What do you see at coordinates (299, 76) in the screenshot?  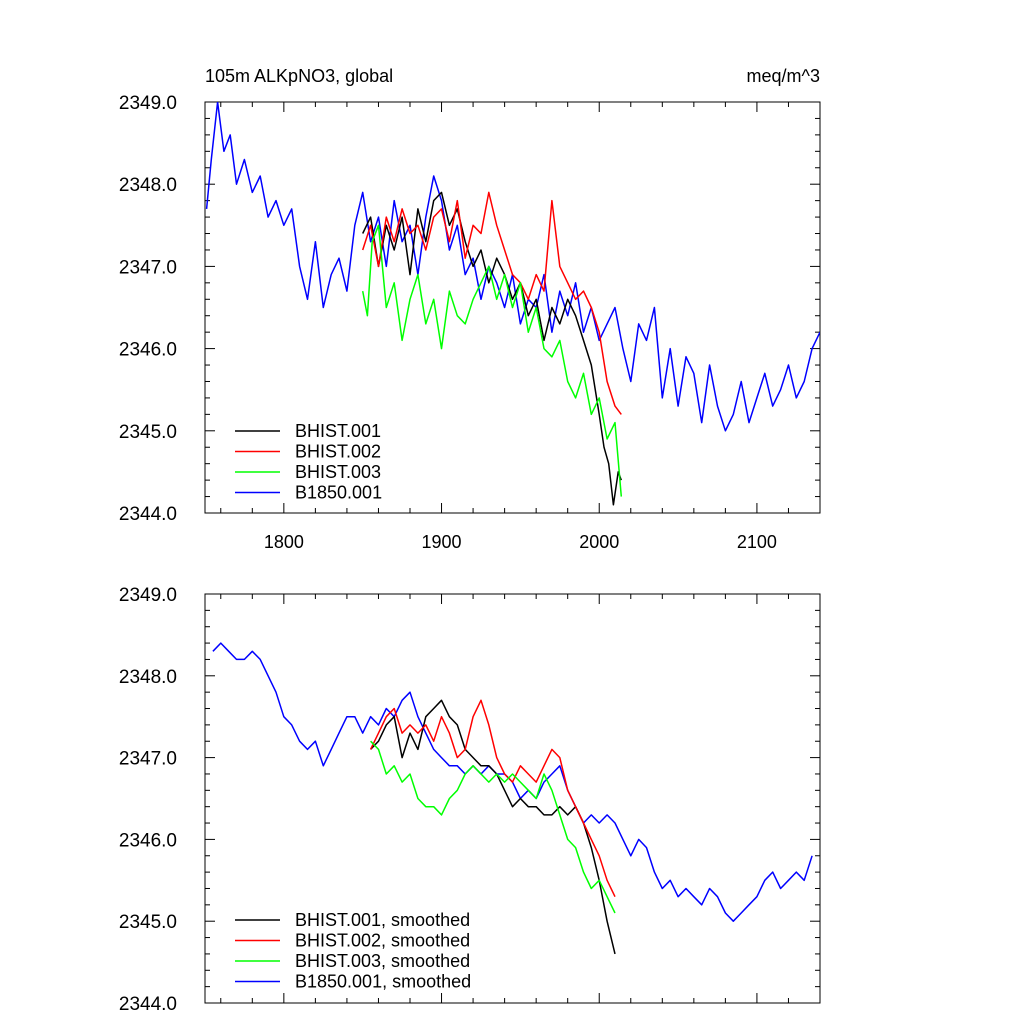 I see `chart-title-left: 105m ALKpNO3, global` at bounding box center [299, 76].